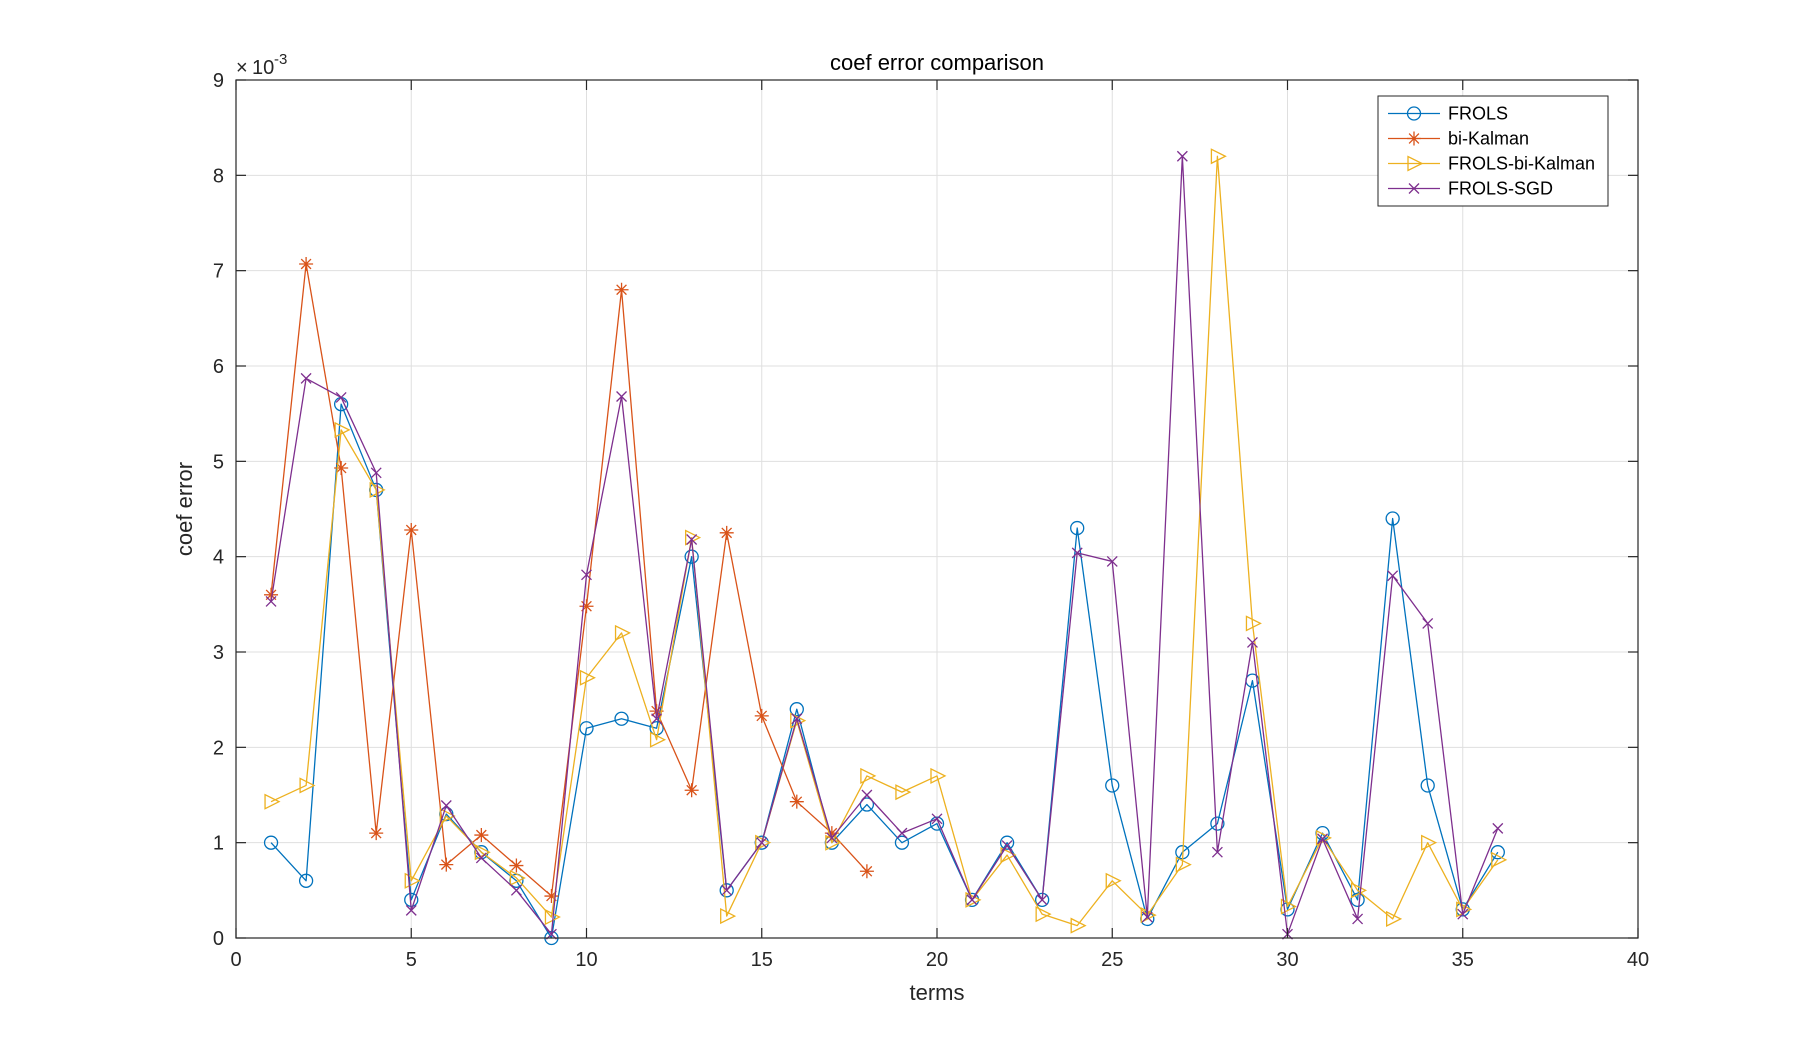 The height and width of the screenshot is (1050, 1800). I want to click on y-tick-label: 6, so click(218, 367).